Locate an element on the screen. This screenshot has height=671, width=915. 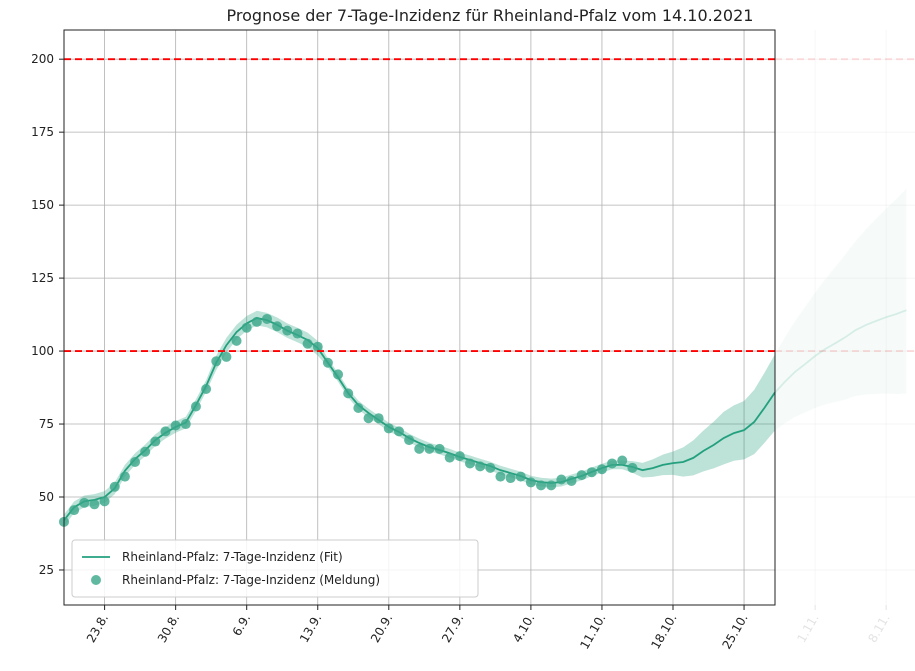
y-tick-label: 100 is located at coordinates (42, 351).